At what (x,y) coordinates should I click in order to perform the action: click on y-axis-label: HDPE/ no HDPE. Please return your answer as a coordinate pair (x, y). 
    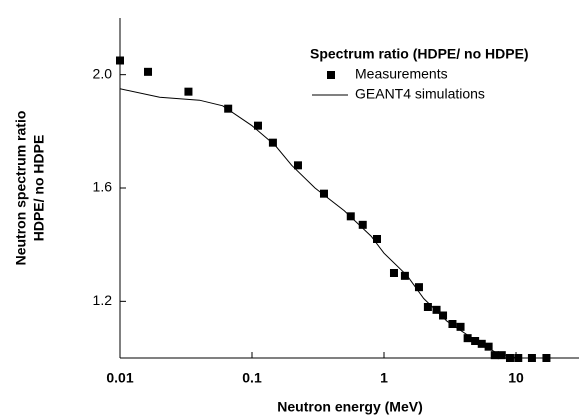
    Looking at the image, I should click on (39, 188).